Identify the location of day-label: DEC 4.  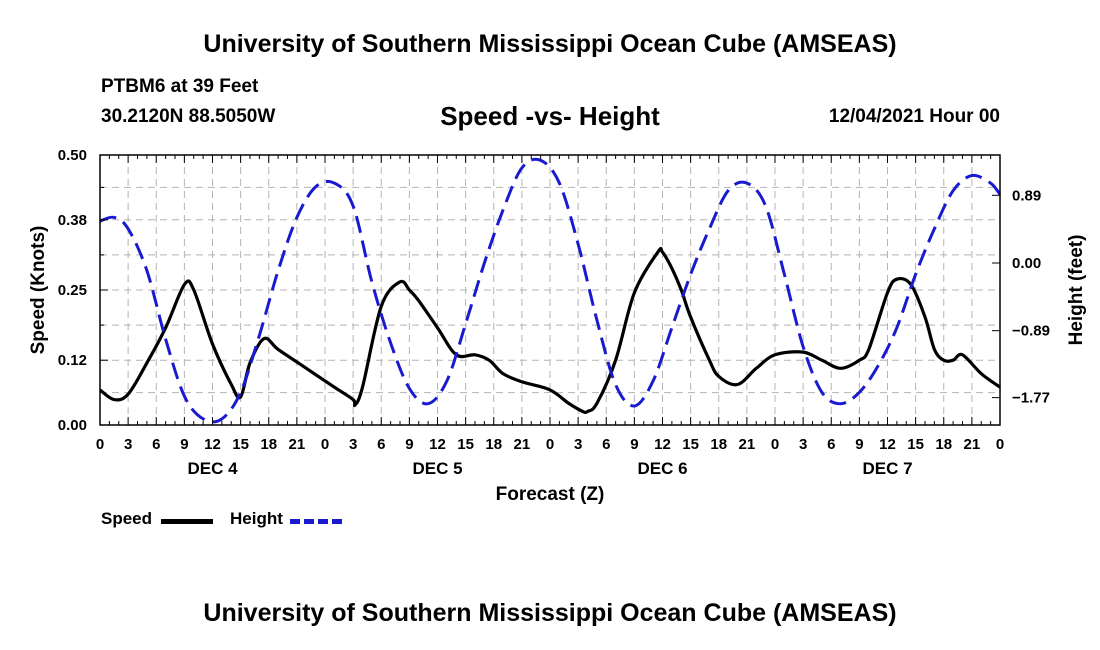
(212, 468).